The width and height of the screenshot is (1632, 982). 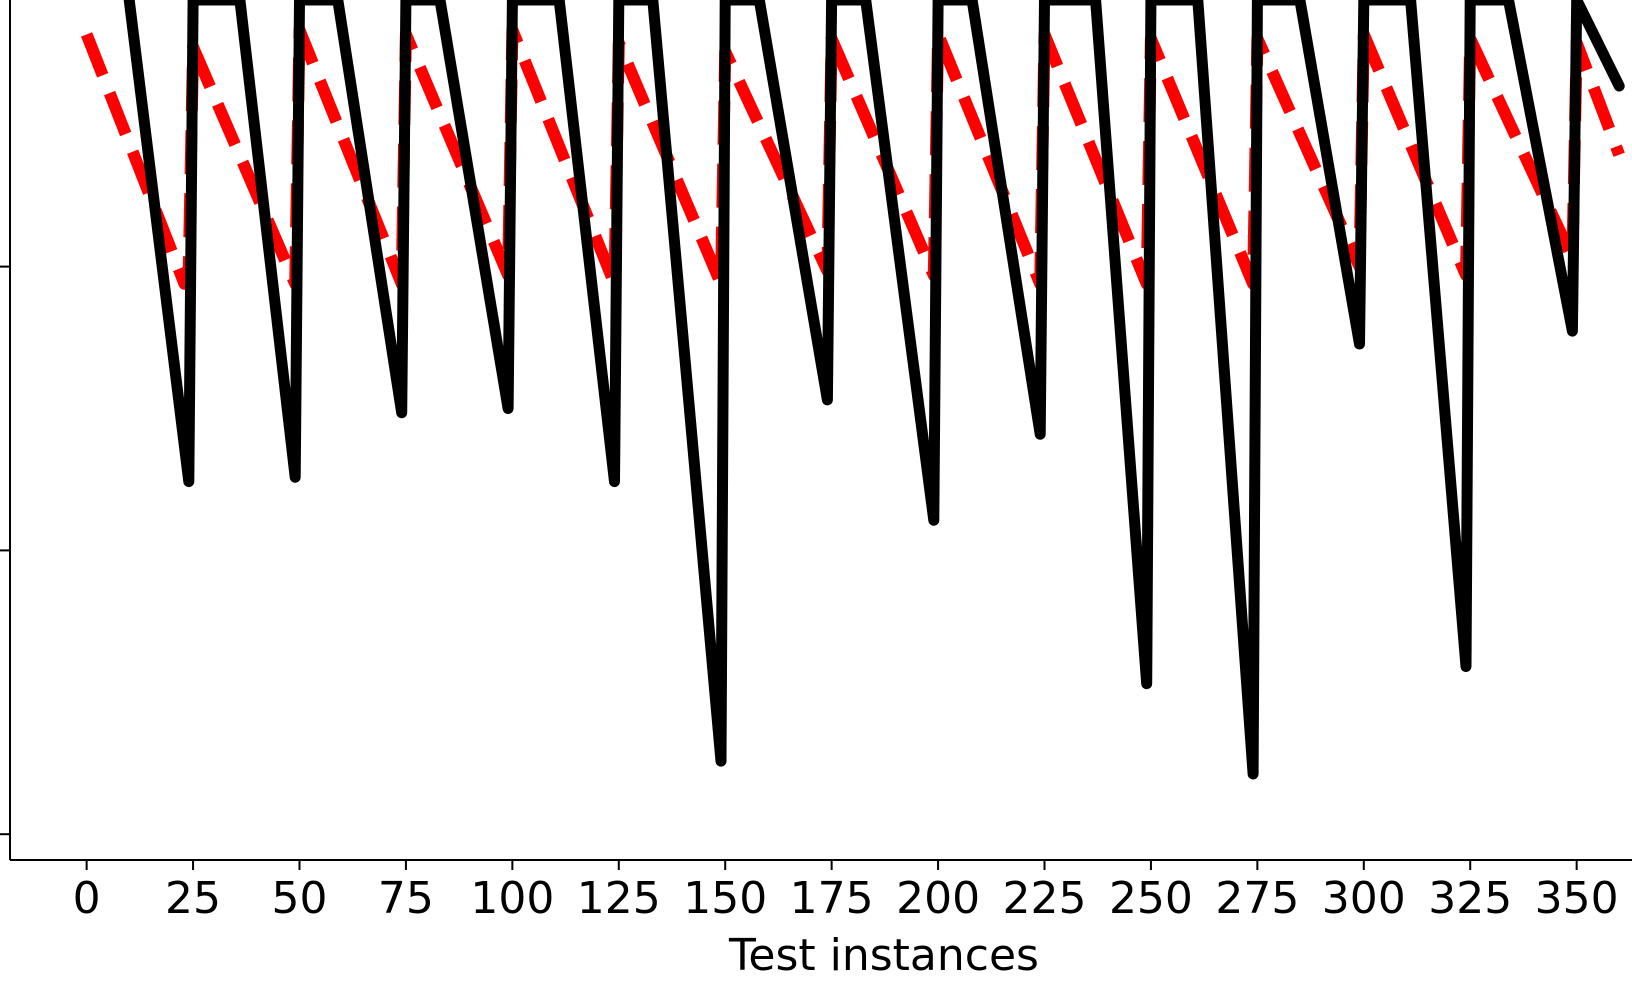 I want to click on x-axis-label: Test instances, so click(x=883, y=955).